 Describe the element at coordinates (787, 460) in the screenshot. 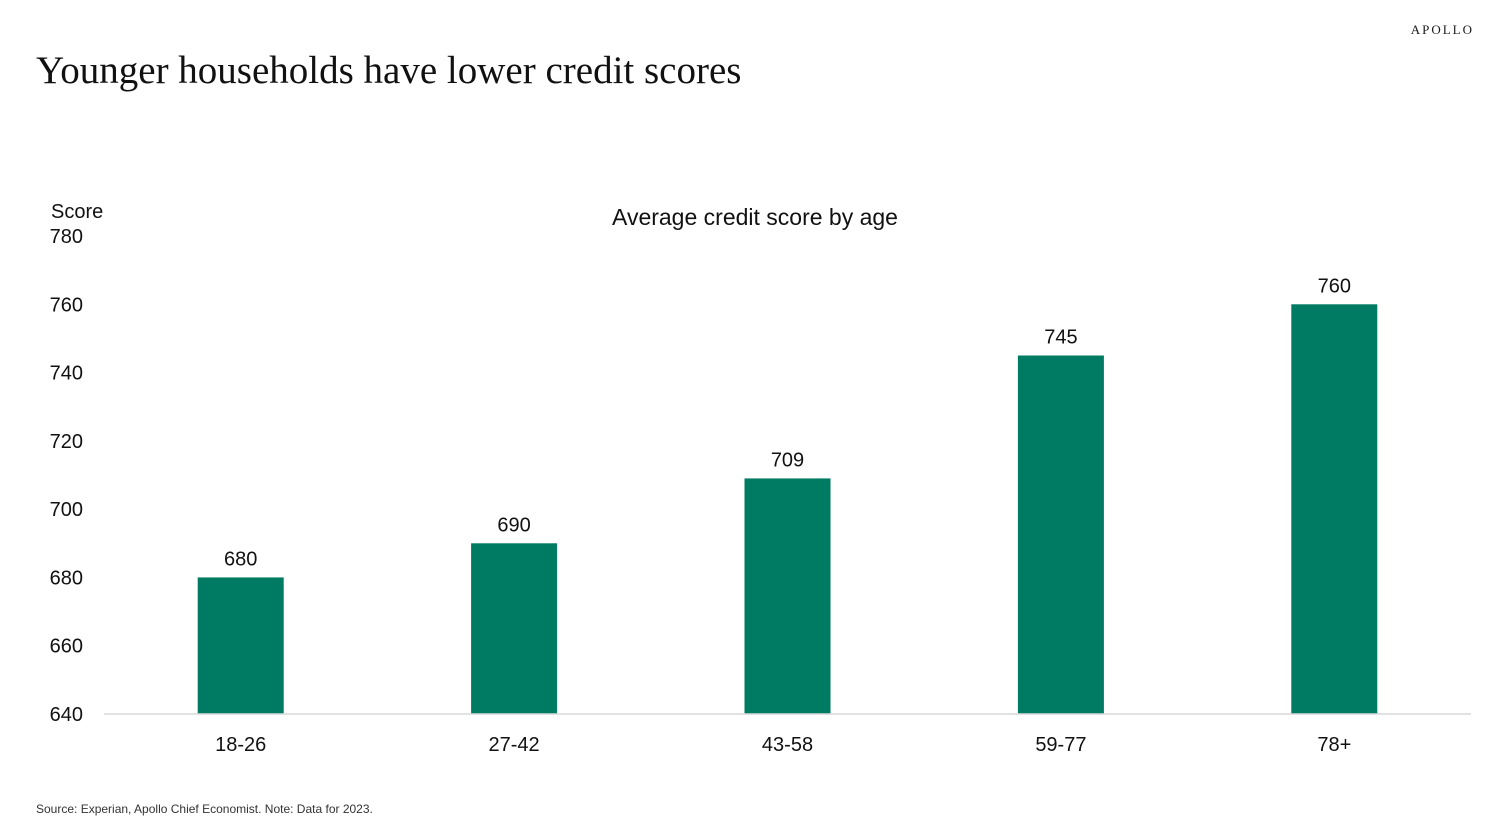

I see `data-label: 709` at that location.